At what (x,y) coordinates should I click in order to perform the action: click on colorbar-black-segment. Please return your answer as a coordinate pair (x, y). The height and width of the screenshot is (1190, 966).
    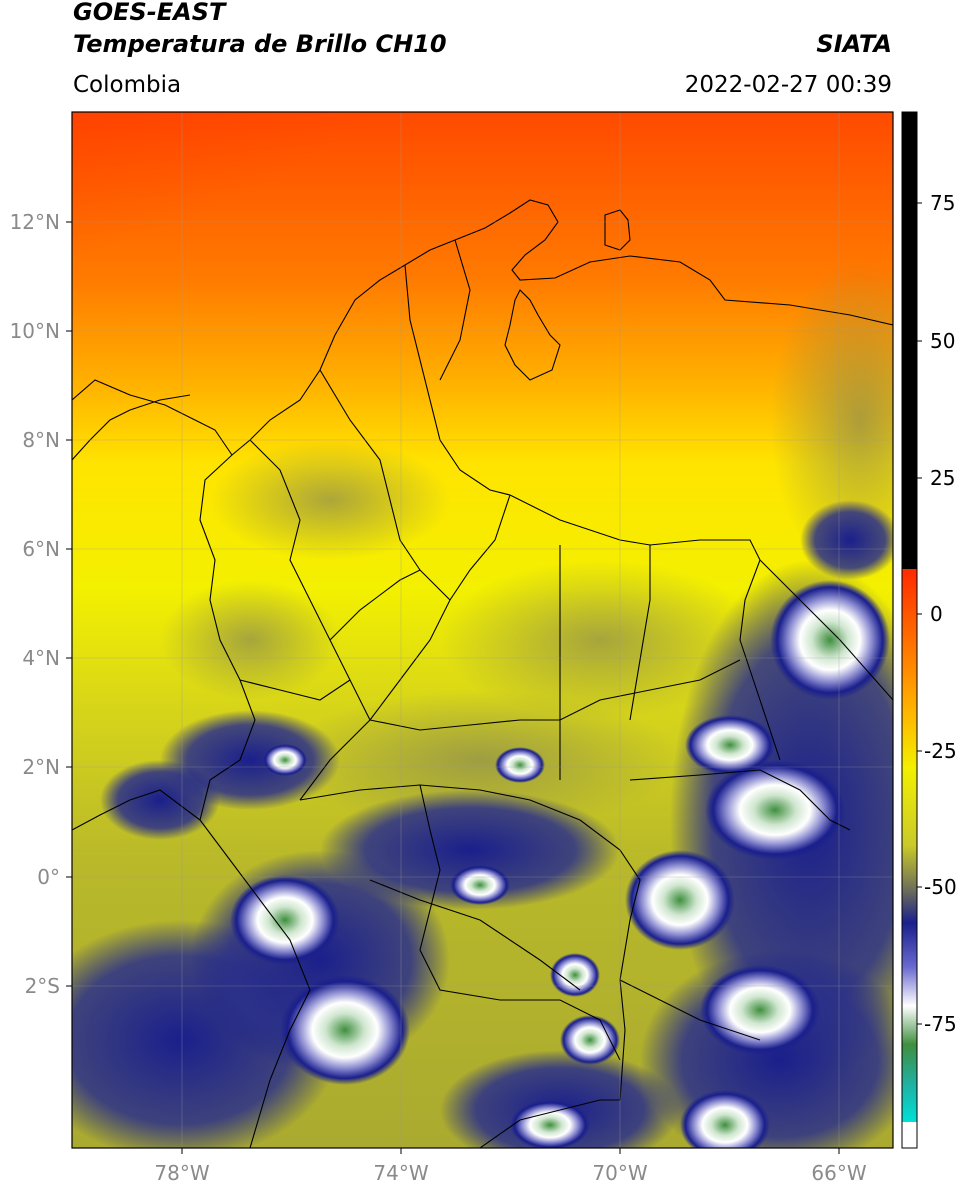
    Looking at the image, I should click on (909, 340).